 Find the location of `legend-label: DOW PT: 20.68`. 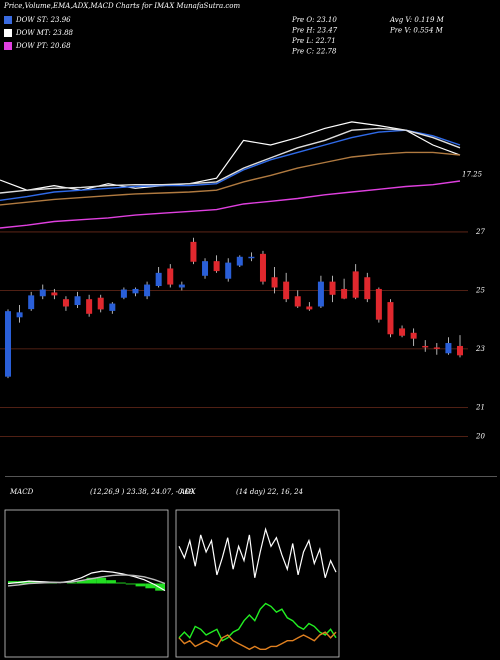

legend-label: DOW PT: 20.68 is located at coordinates (43, 46).